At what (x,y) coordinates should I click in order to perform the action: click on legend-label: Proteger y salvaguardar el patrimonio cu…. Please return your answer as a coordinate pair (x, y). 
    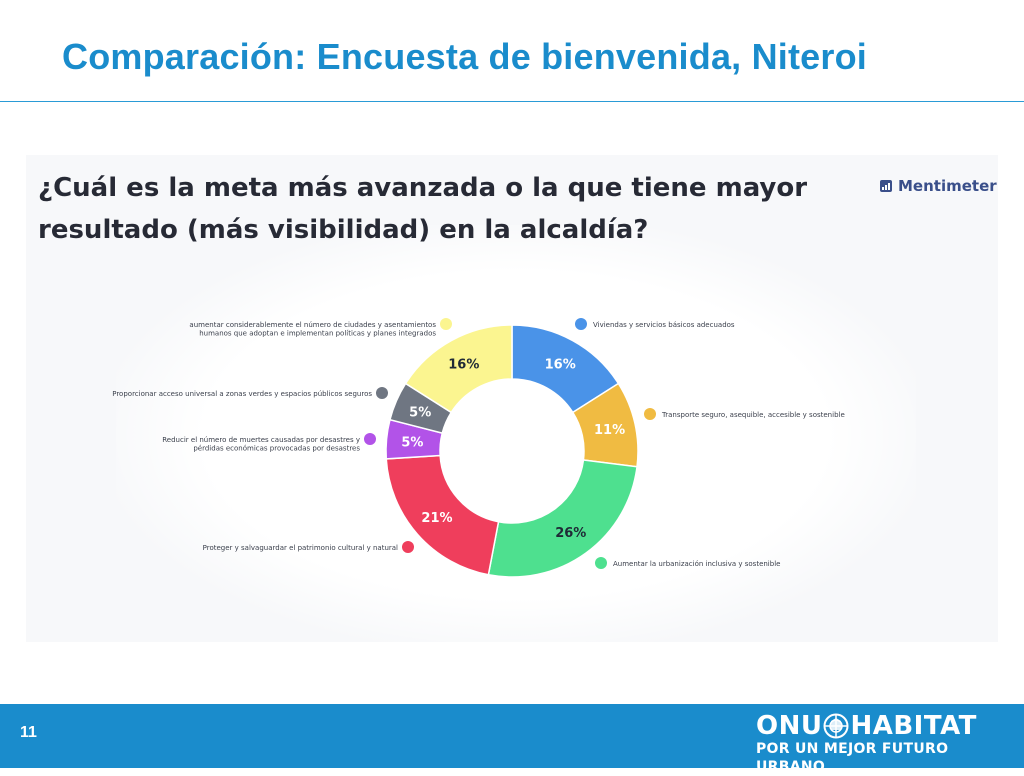
    Looking at the image, I should click on (300, 548).